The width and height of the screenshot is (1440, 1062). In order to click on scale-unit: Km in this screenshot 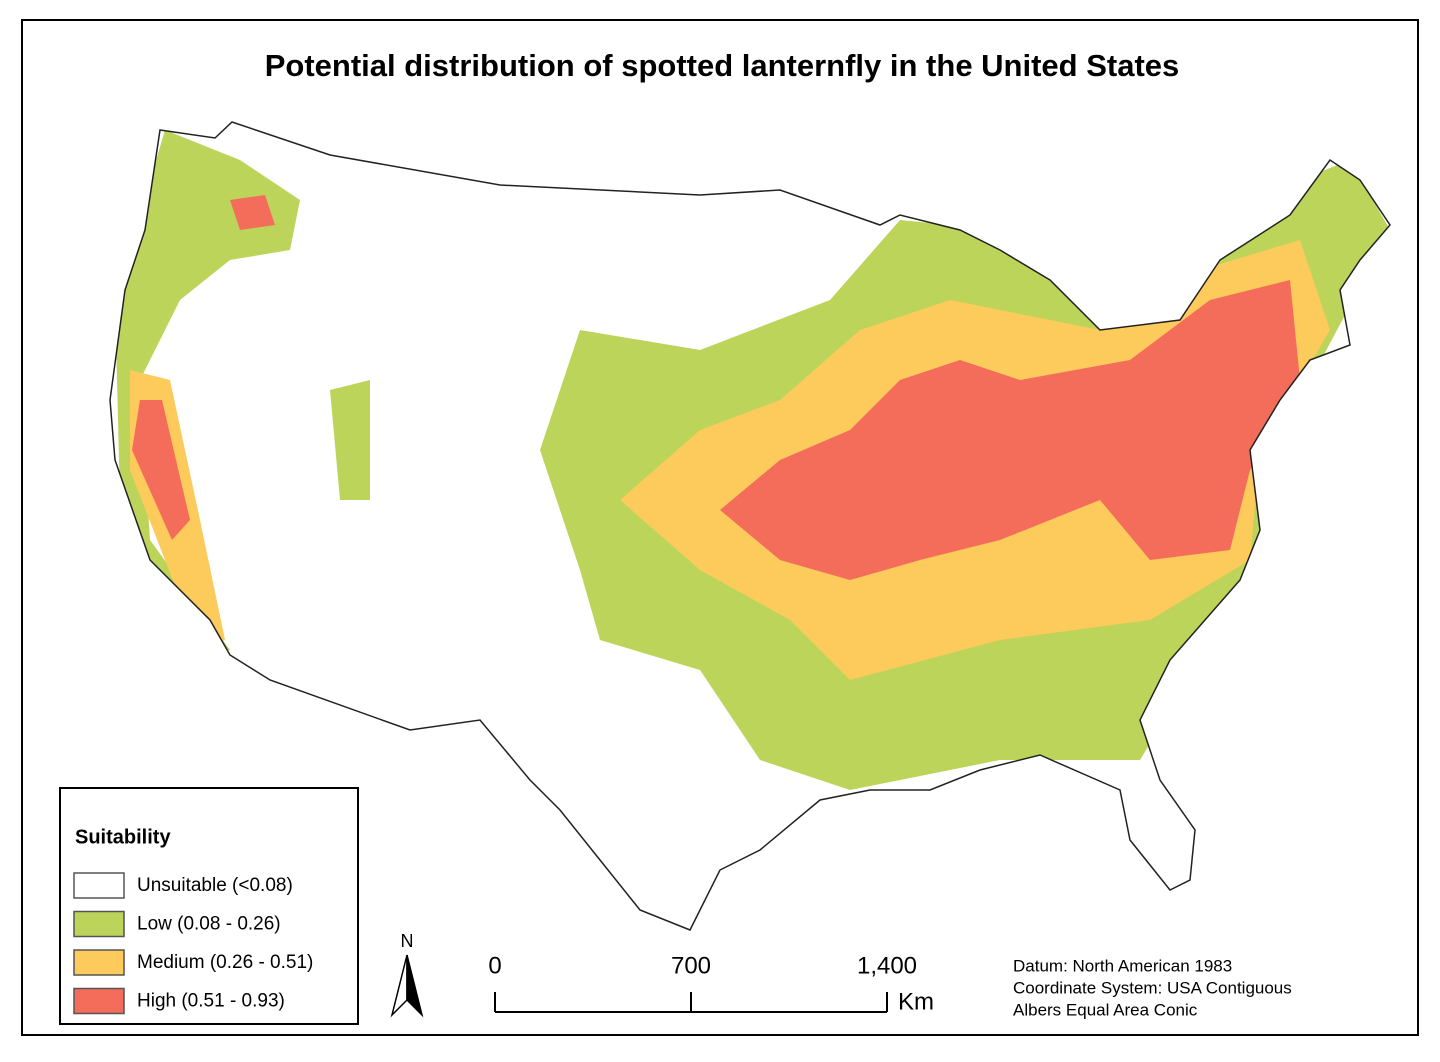, I will do `click(916, 1001)`.